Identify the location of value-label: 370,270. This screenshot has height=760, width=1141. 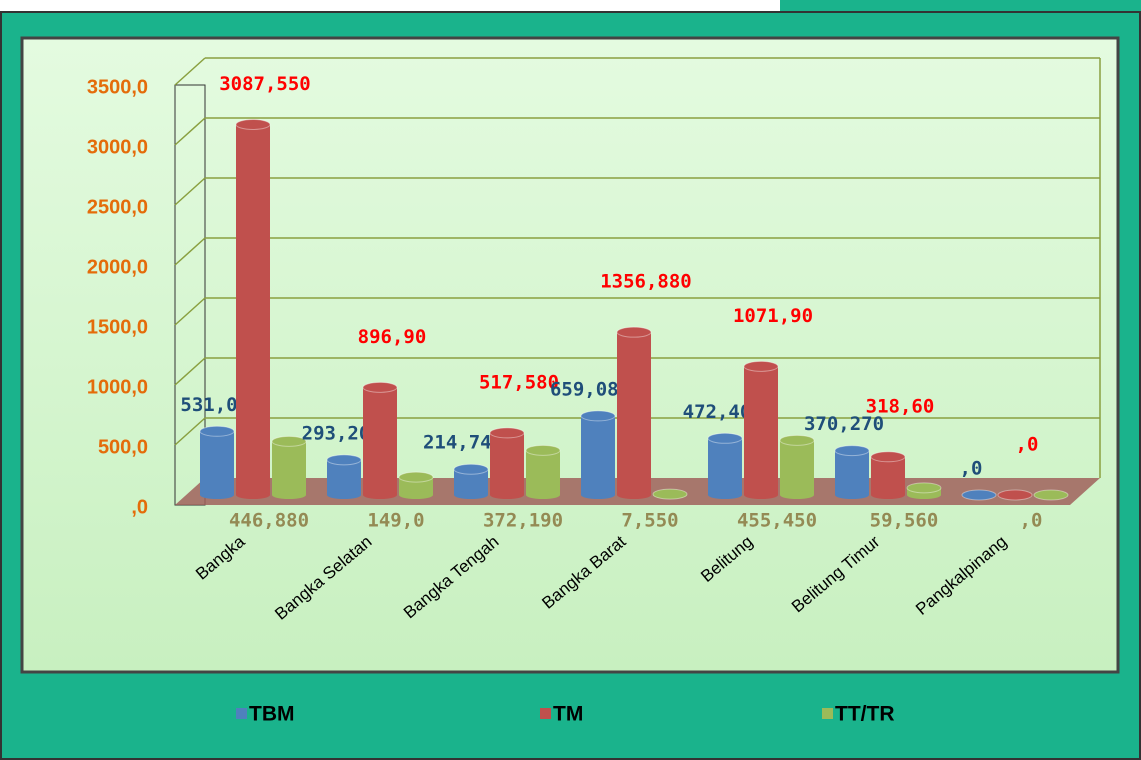
(844, 424).